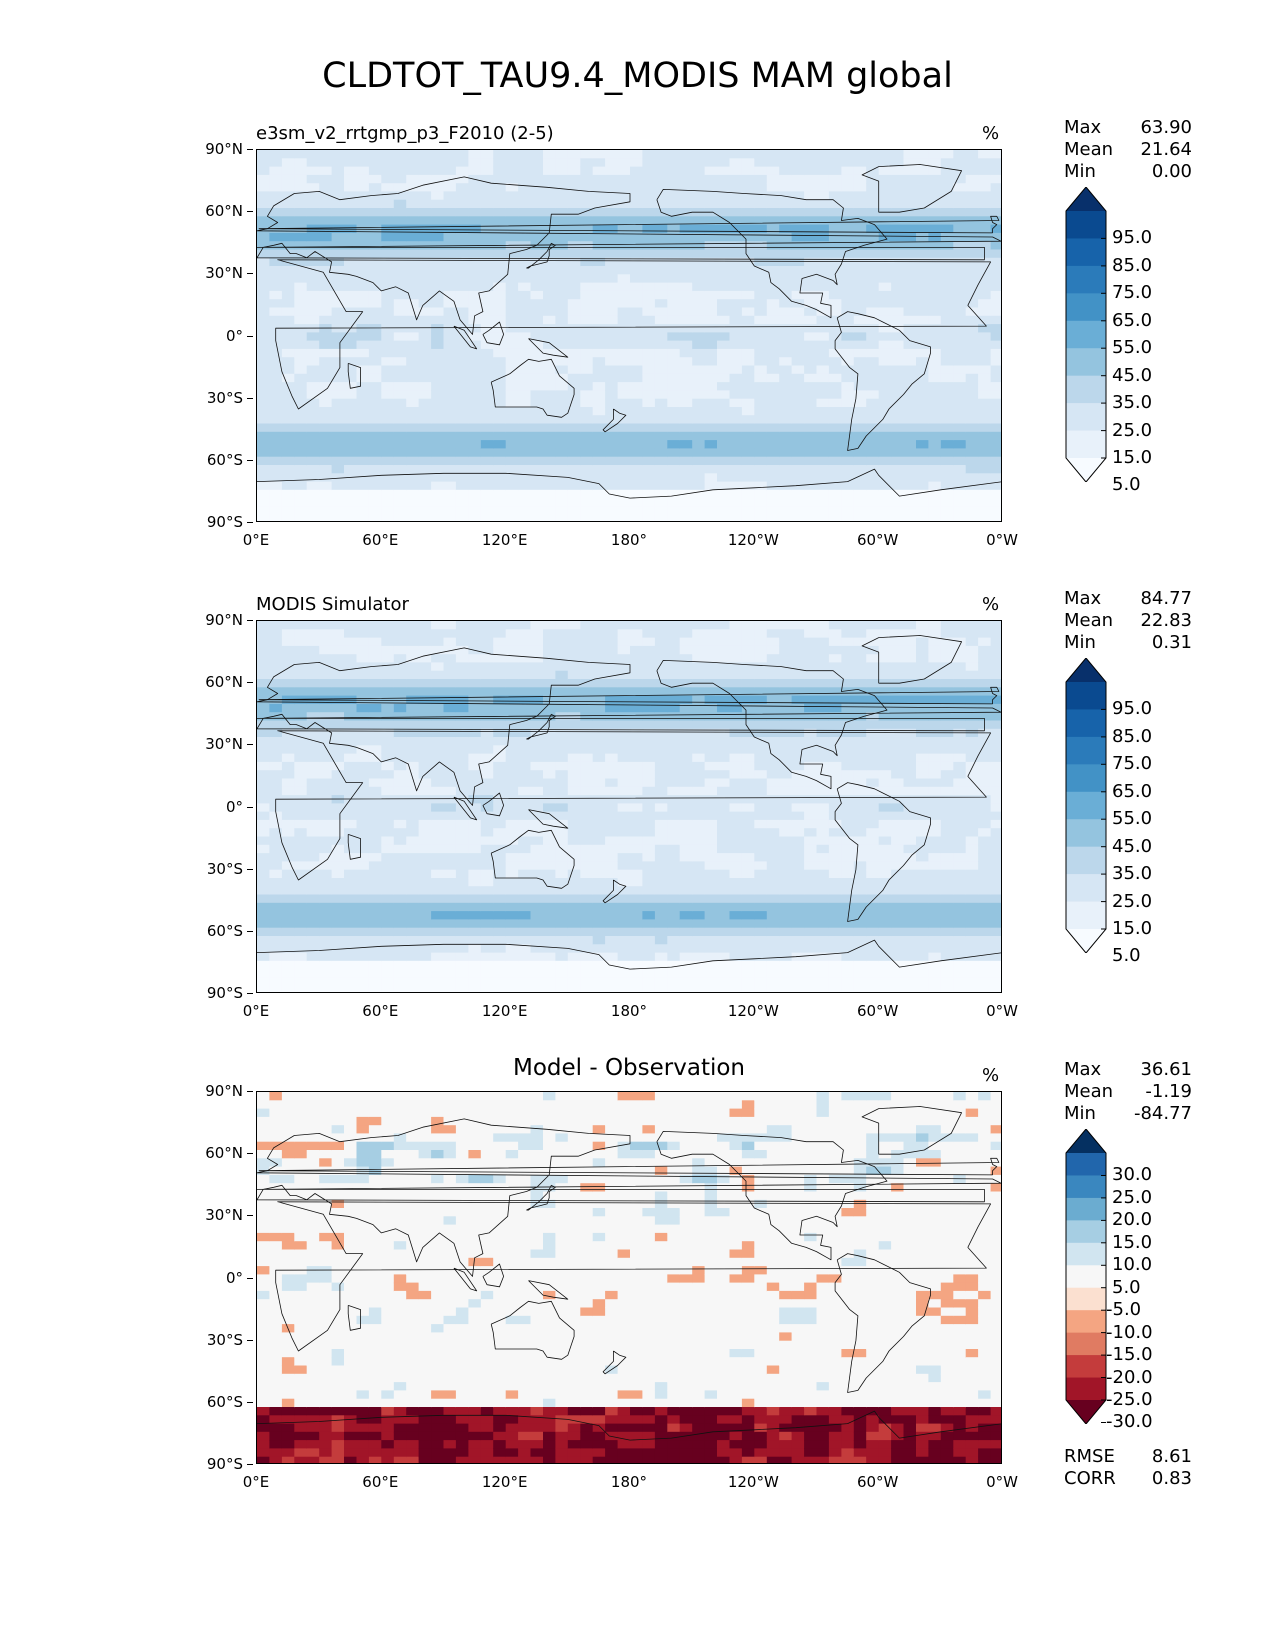  Describe the element at coordinates (753, 540) in the screenshot. I see `lon-tick-label: 120°W` at that location.